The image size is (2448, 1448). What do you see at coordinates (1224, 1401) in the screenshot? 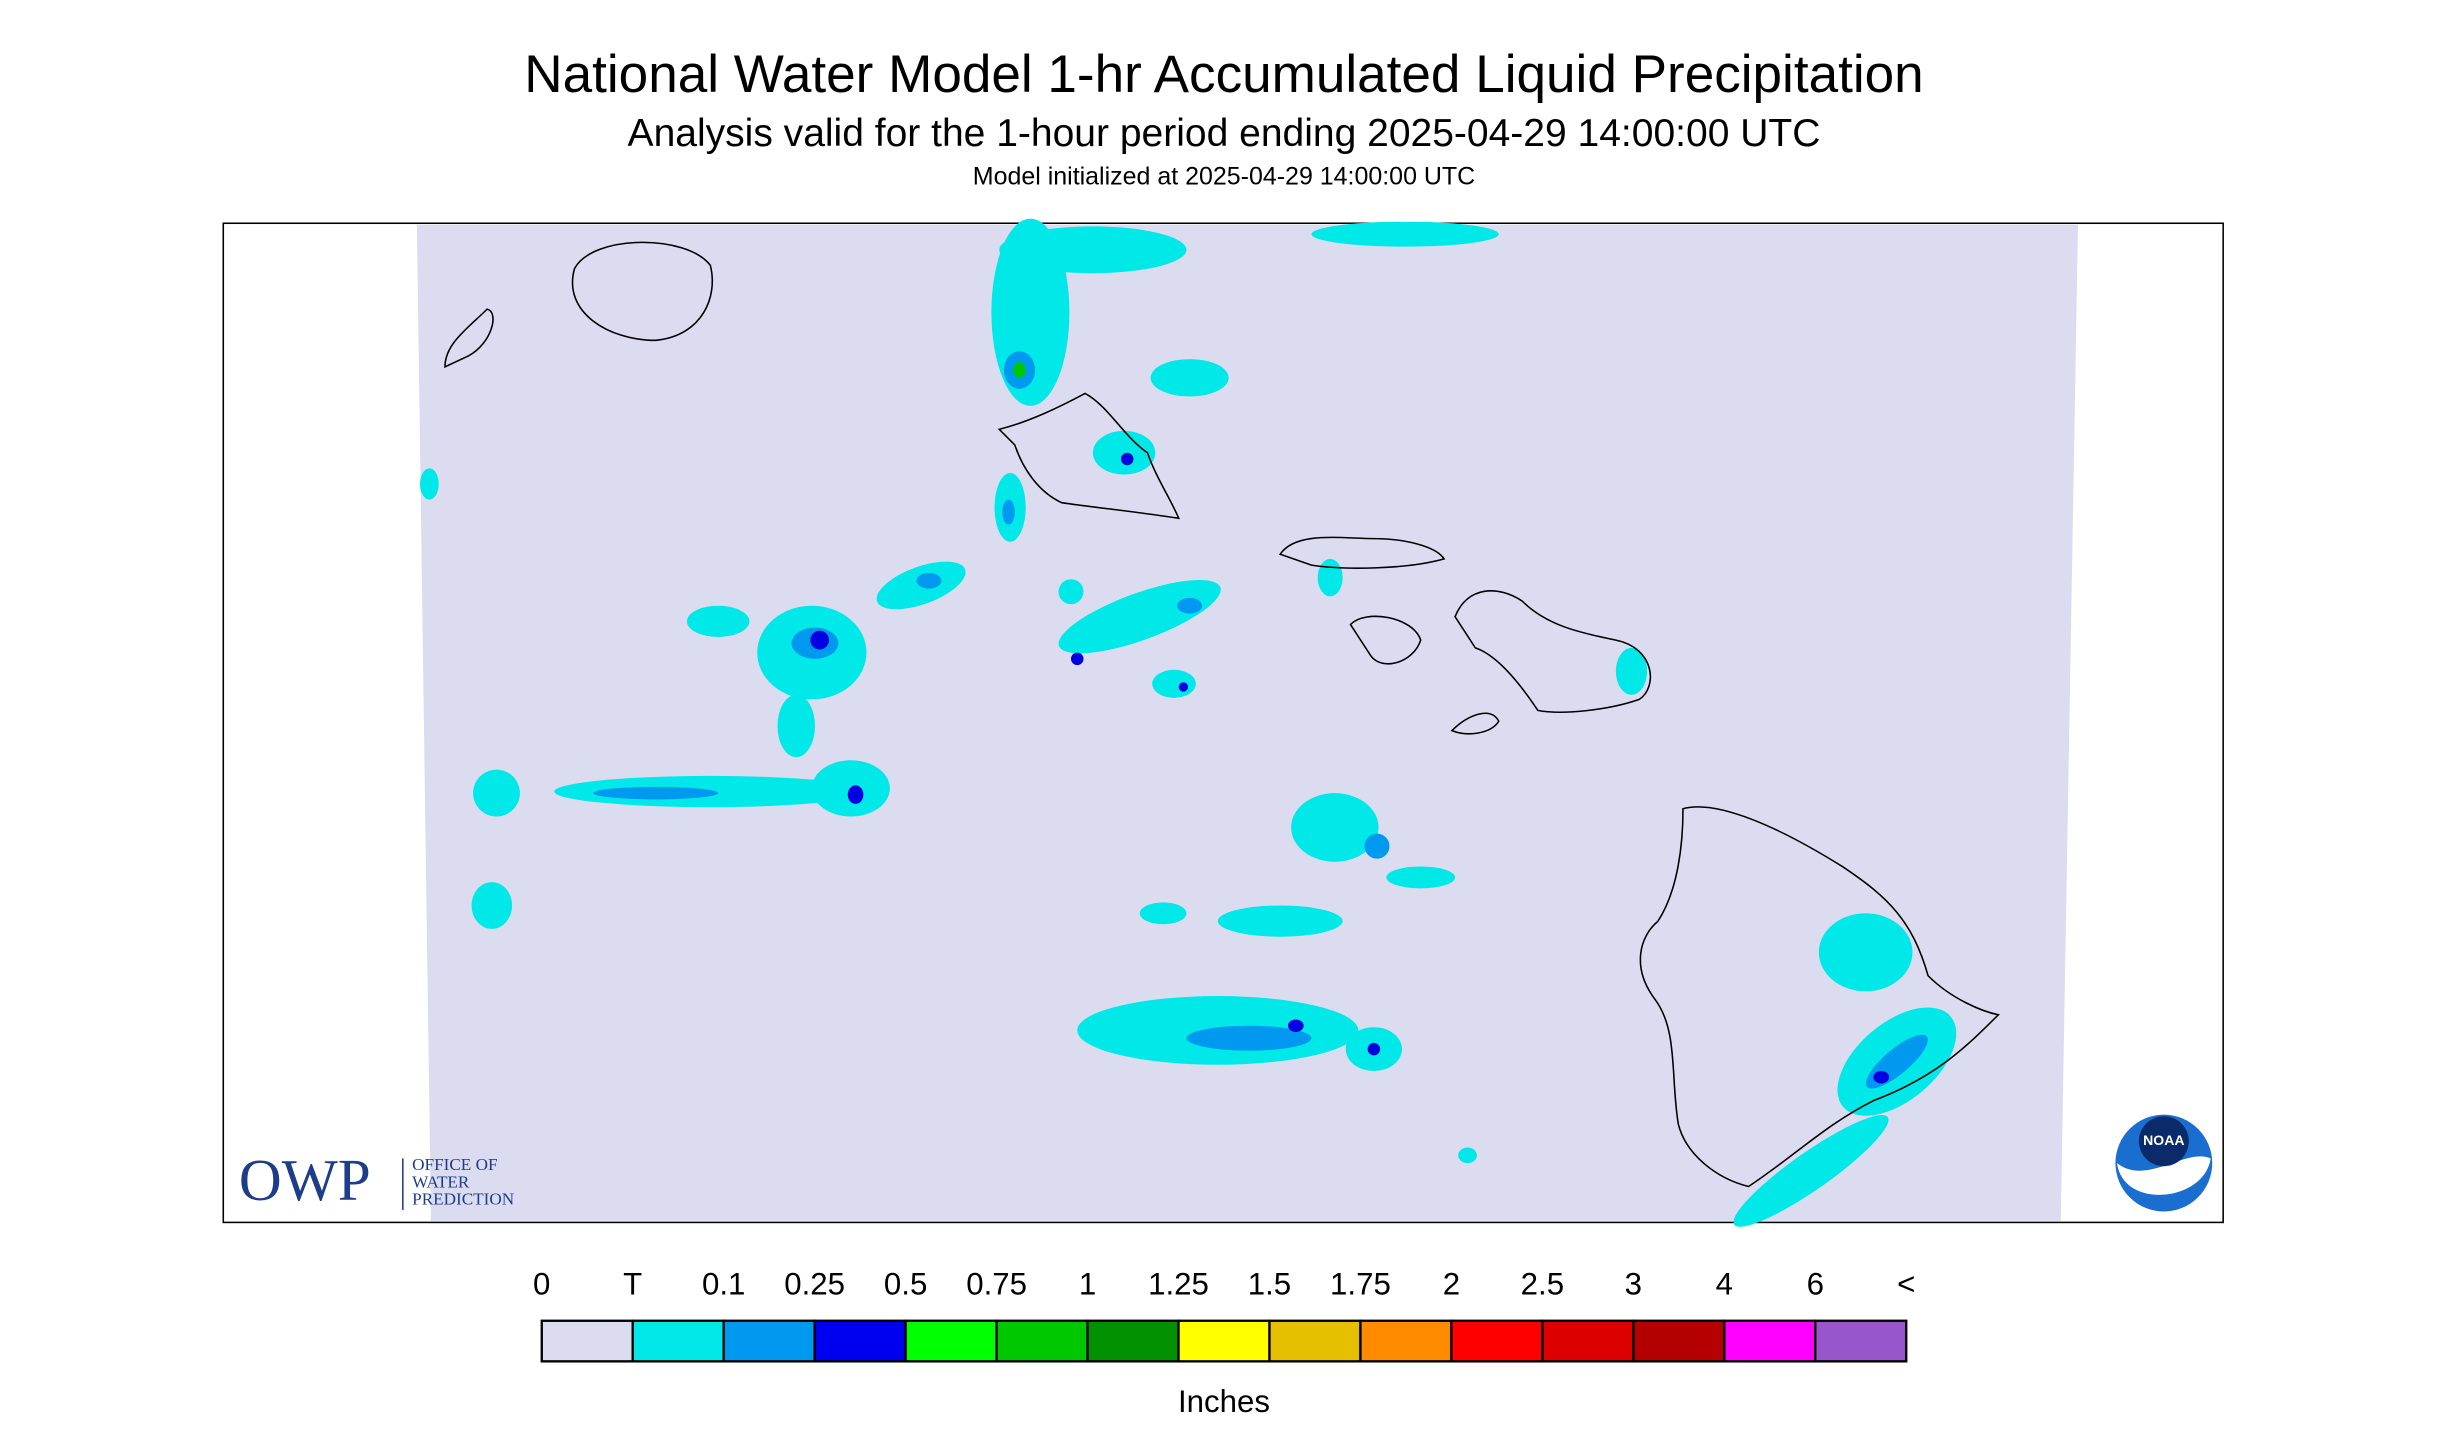
I see `legend-units: Inches` at bounding box center [1224, 1401].